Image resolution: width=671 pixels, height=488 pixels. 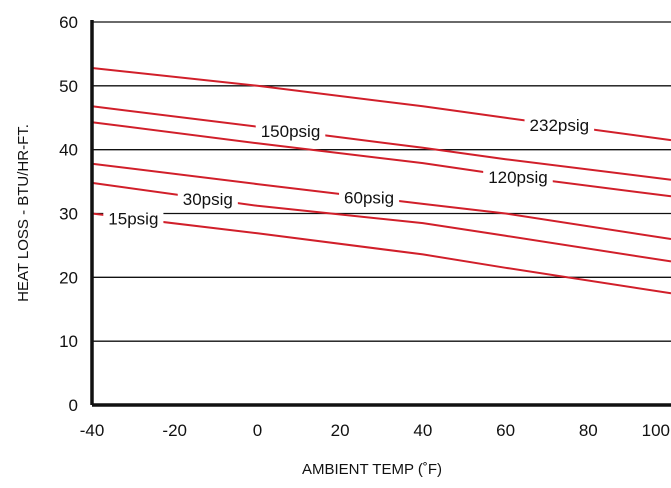 I want to click on series-line-150psig, so click(x=381, y=143).